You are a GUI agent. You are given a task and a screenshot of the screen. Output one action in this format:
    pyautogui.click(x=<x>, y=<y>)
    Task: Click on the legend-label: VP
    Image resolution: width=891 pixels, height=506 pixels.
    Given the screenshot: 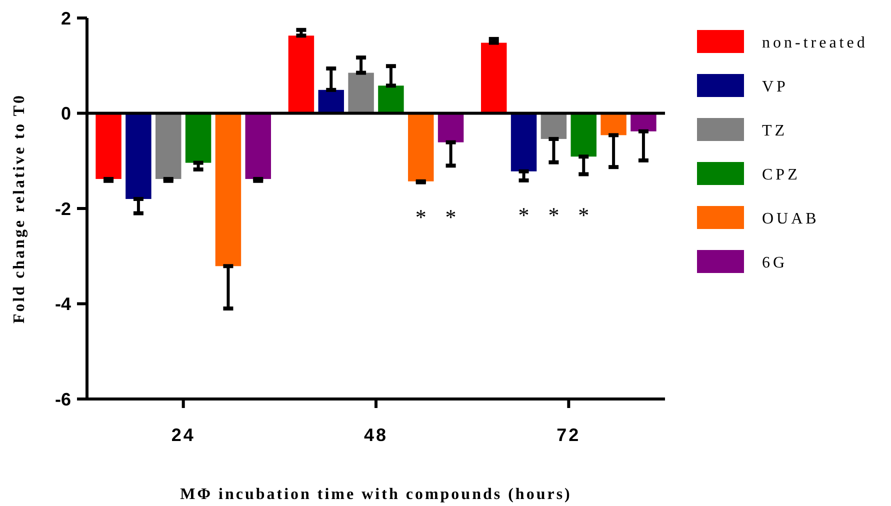 What is the action you would take?
    pyautogui.click(x=775, y=87)
    